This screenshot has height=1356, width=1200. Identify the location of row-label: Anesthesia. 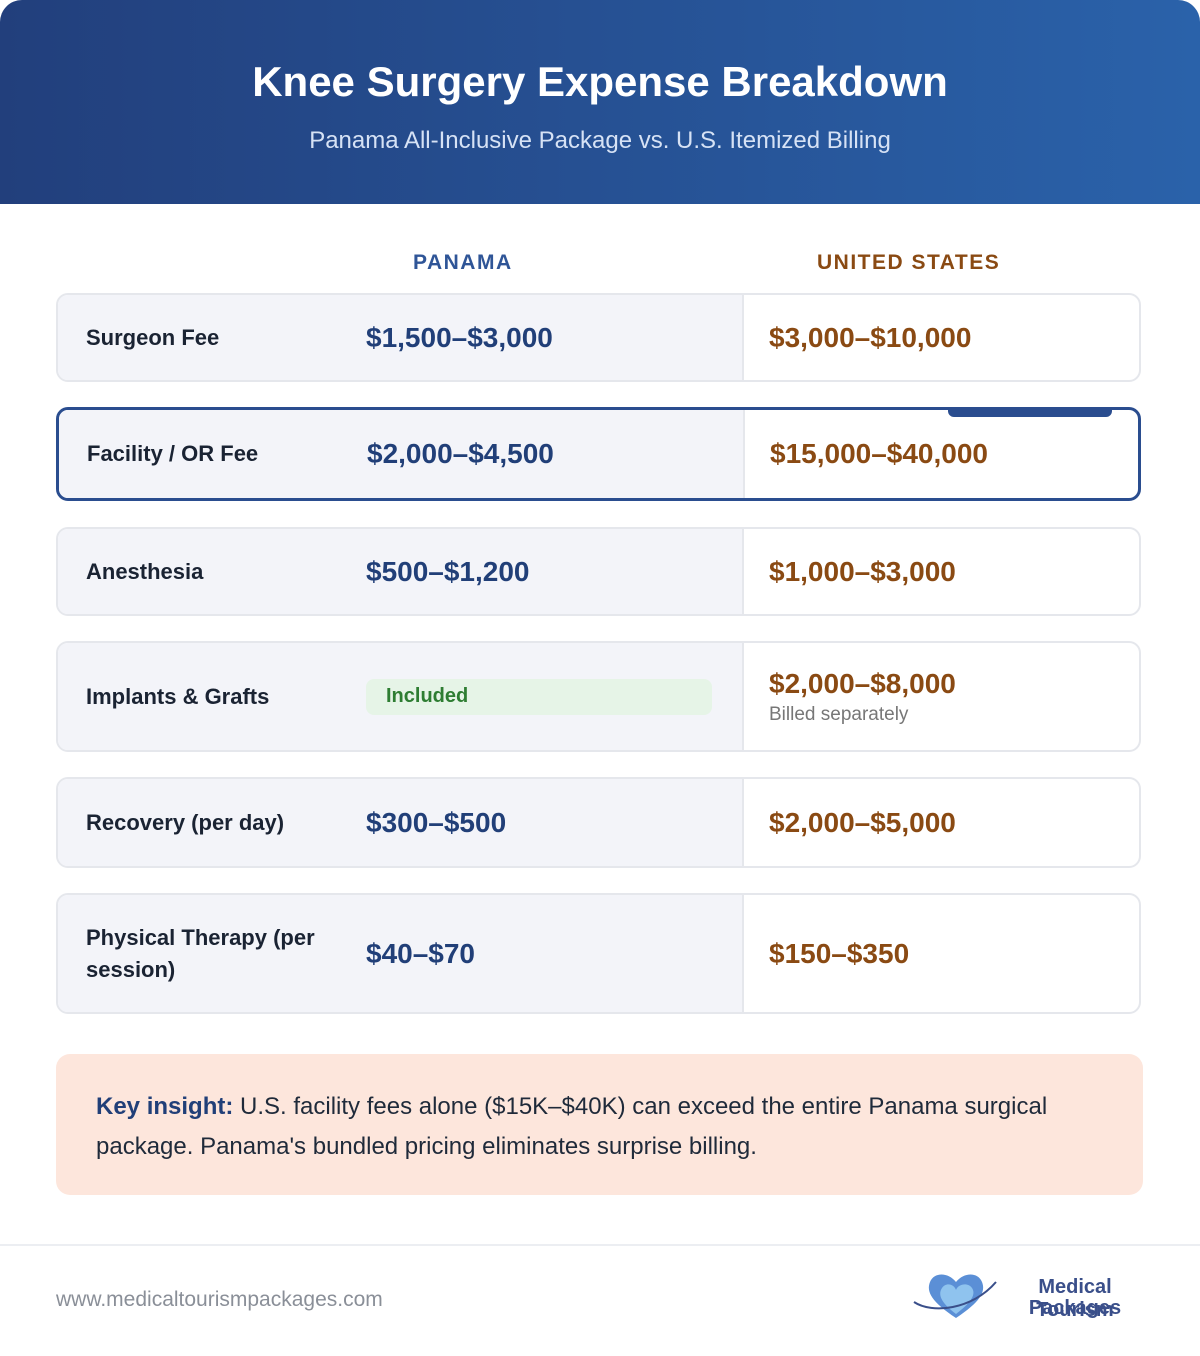
(145, 571).